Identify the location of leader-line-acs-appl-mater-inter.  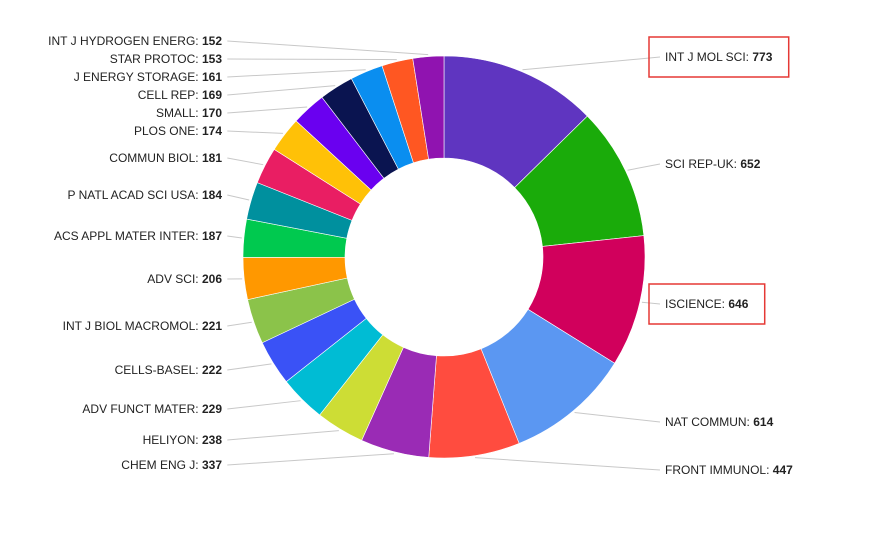
(234, 237).